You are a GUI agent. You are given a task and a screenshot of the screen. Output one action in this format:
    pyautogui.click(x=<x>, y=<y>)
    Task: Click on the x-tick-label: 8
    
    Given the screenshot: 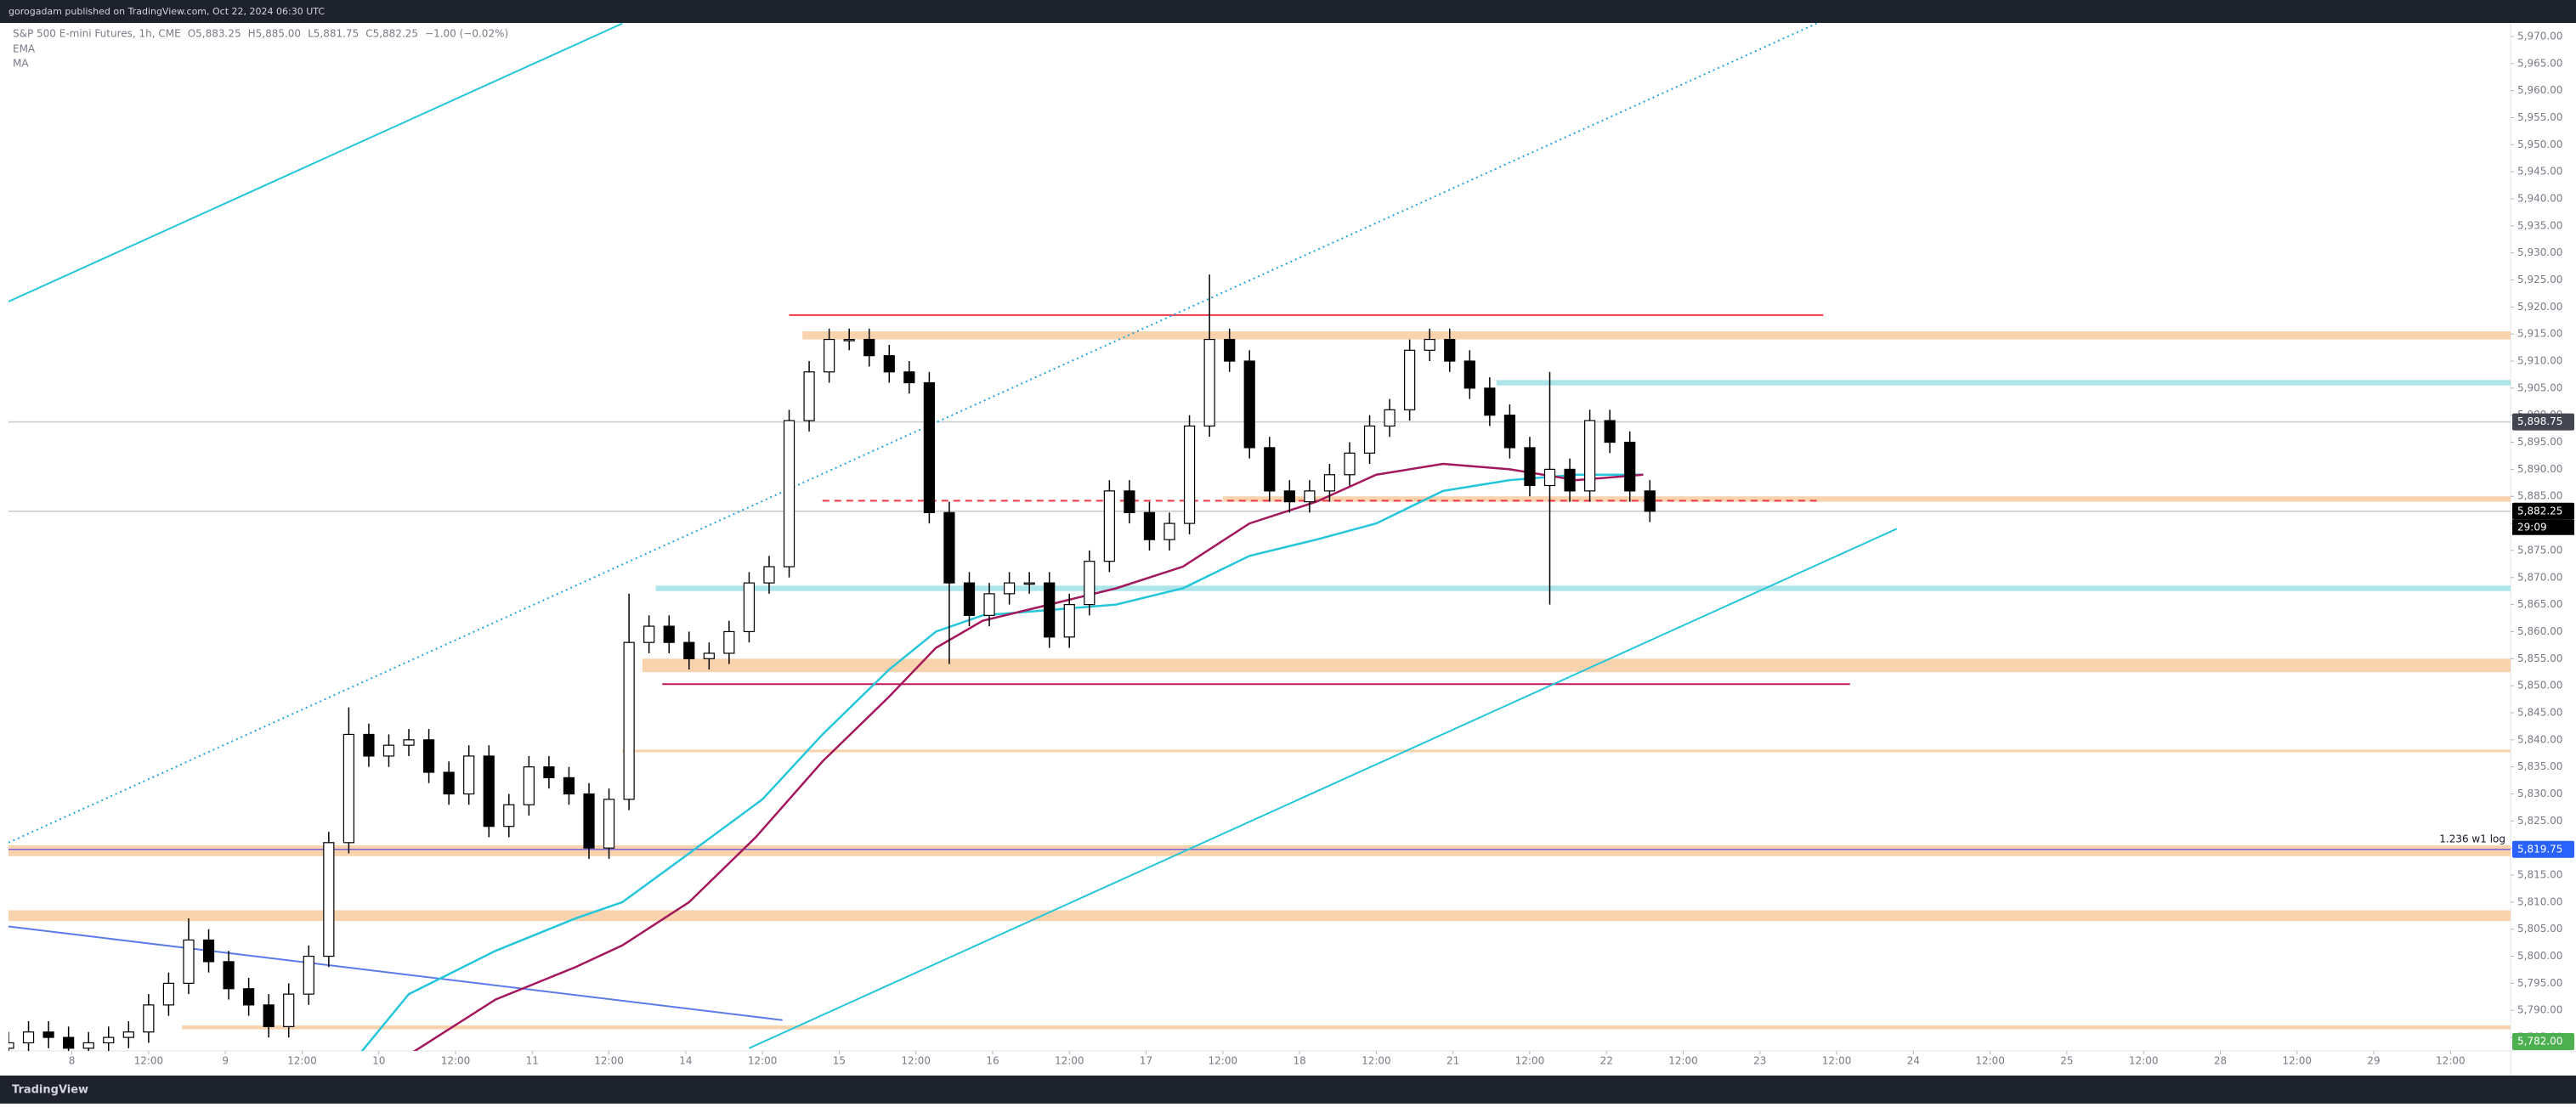 What is the action you would take?
    pyautogui.click(x=72, y=1061)
    